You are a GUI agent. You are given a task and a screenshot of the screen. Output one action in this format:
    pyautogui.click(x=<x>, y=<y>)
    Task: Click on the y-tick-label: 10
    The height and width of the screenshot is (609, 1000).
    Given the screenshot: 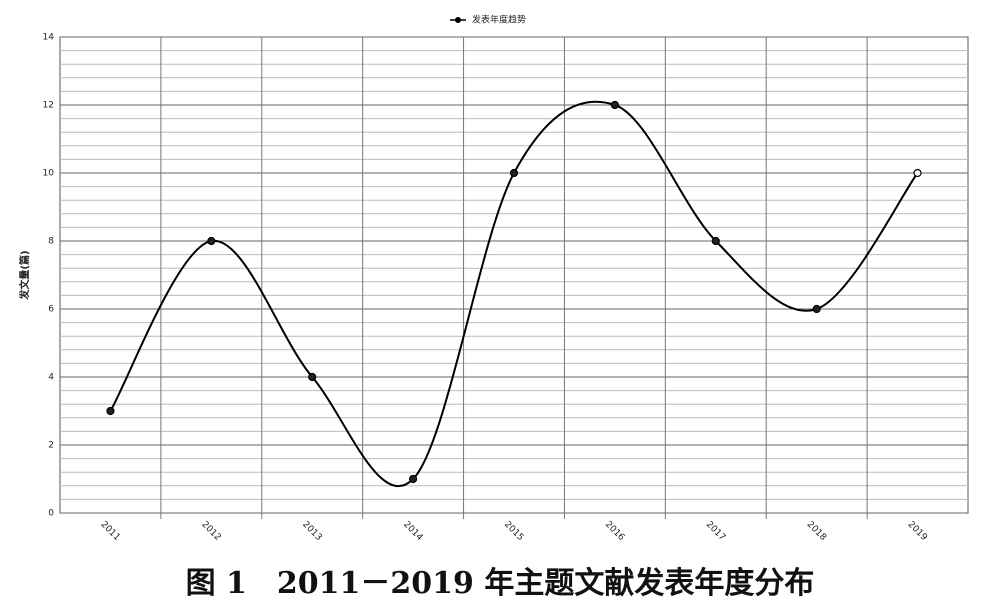 What is the action you would take?
    pyautogui.click(x=49, y=174)
    